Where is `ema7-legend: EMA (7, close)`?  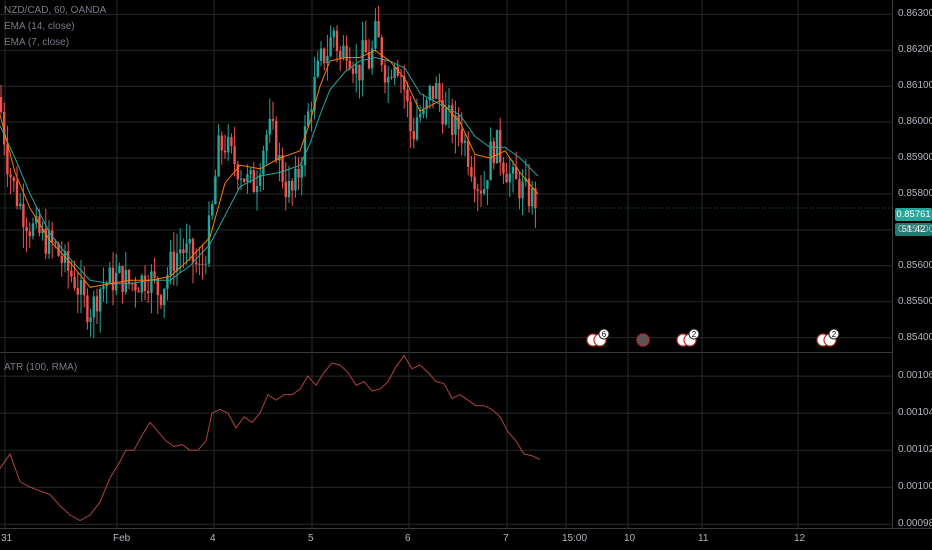 ema7-legend: EMA (7, close) is located at coordinates (37, 42).